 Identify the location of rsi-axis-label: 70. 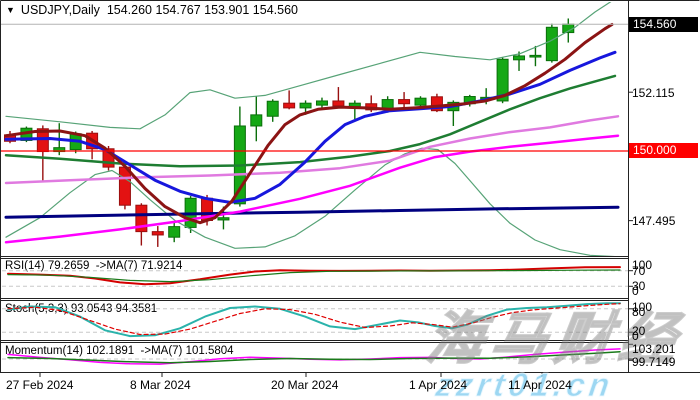
(639, 271).